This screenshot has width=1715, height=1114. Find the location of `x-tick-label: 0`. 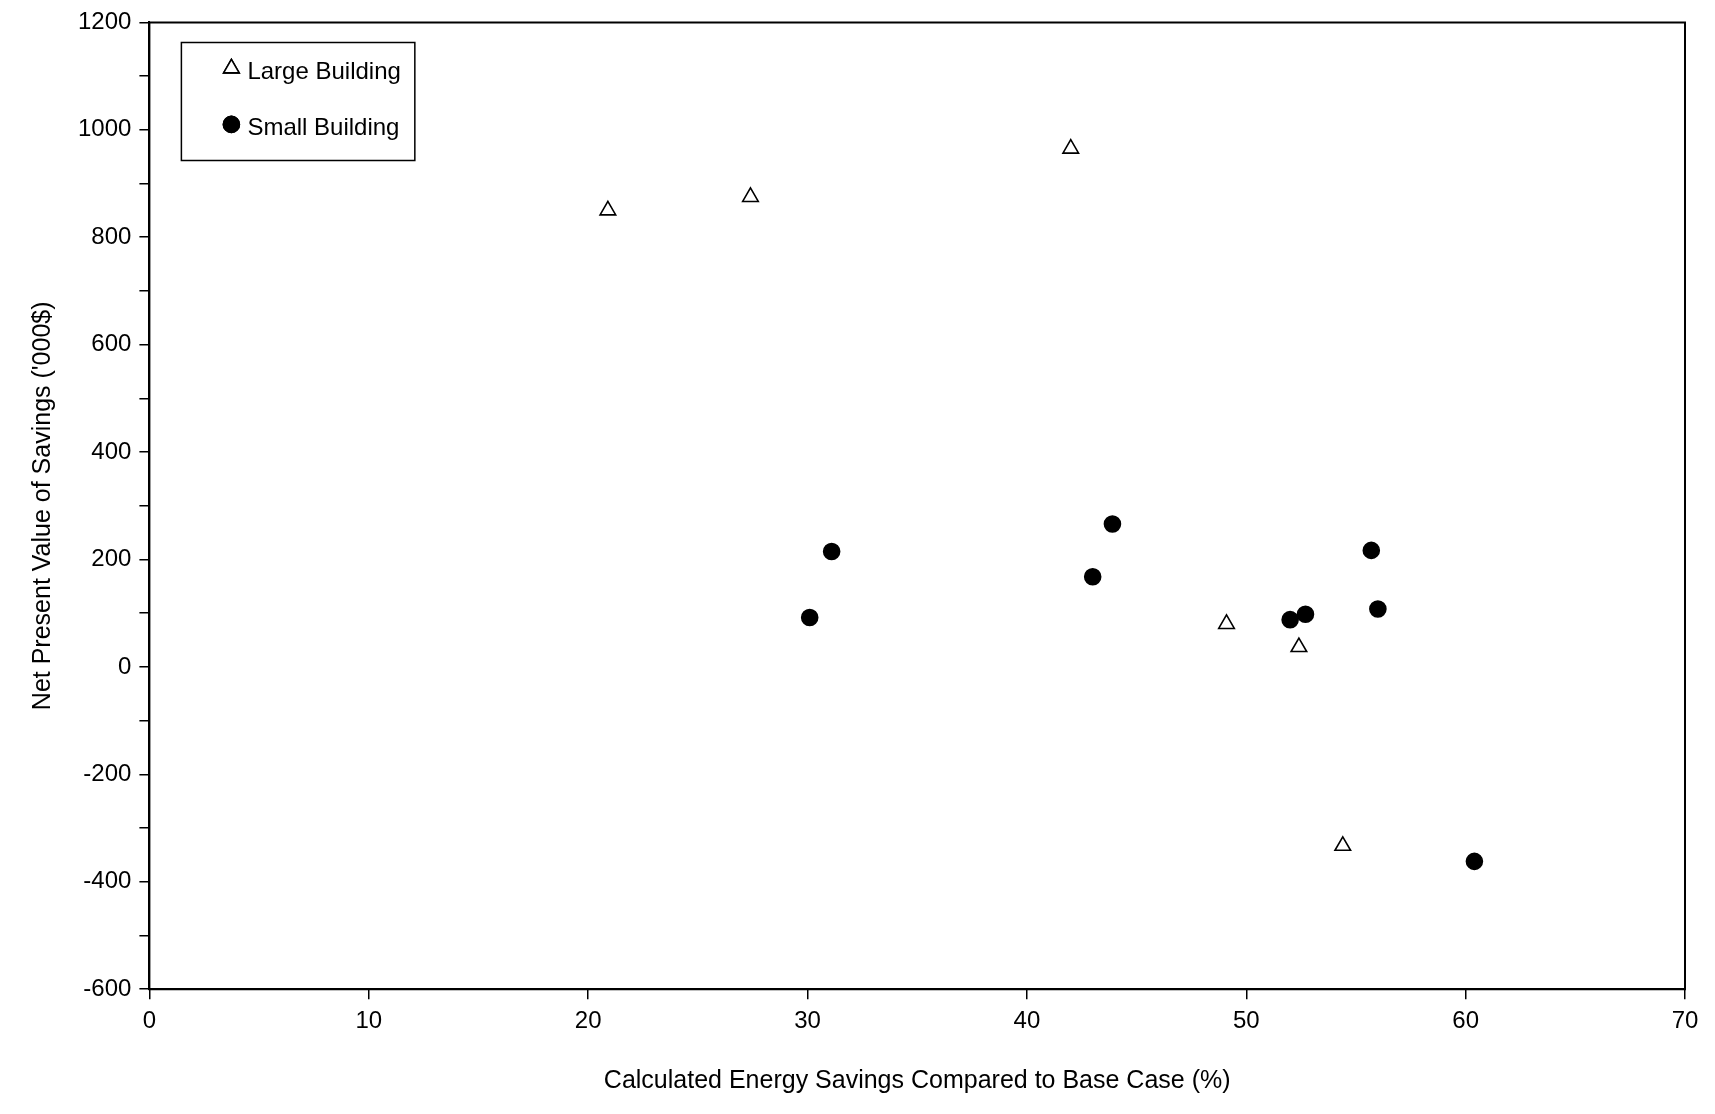

x-tick-label: 0 is located at coordinates (149, 1020).